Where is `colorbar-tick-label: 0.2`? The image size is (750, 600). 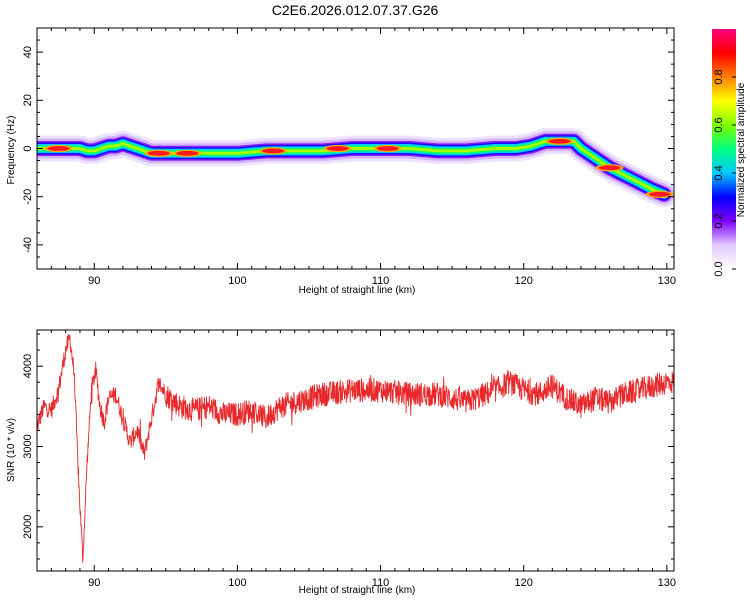 colorbar-tick-label: 0.2 is located at coordinates (719, 220).